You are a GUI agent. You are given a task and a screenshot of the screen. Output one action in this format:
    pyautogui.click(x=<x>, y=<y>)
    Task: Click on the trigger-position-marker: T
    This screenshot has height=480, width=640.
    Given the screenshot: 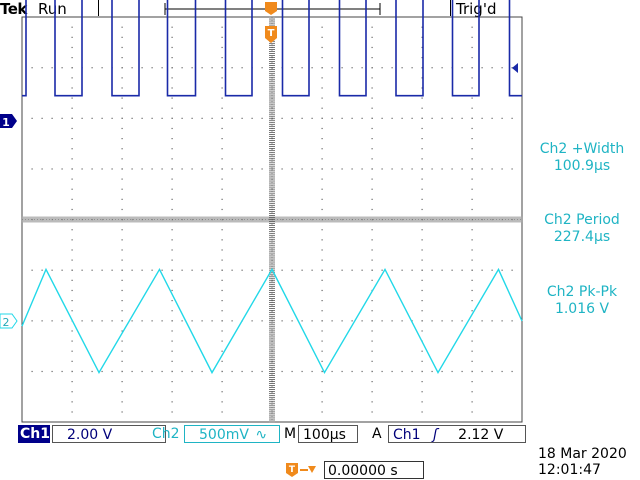 What is the action you would take?
    pyautogui.click(x=271, y=34)
    